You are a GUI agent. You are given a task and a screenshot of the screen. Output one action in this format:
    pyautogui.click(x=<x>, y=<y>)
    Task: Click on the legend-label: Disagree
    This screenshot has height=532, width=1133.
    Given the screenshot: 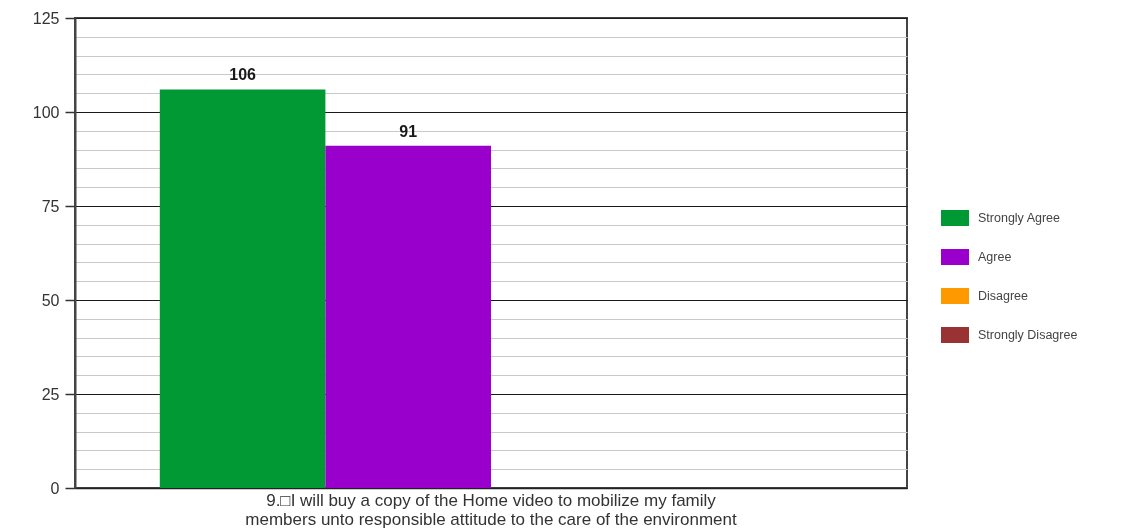 What is the action you would take?
    pyautogui.click(x=1003, y=296)
    